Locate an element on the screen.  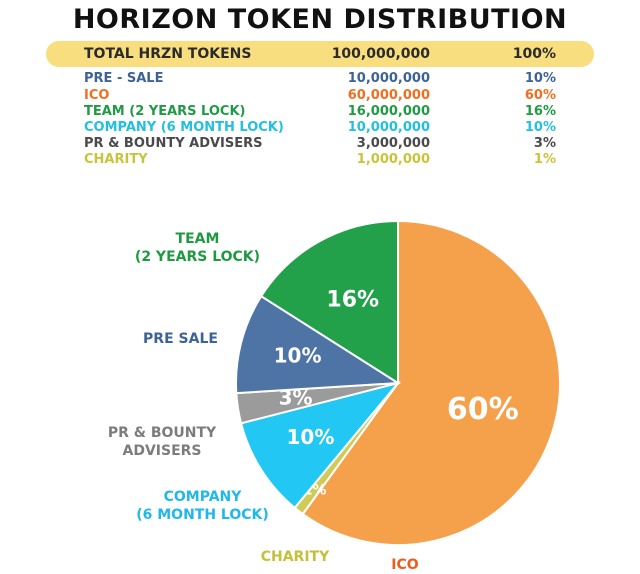
slice-category-label: ICO is located at coordinates (405, 565).